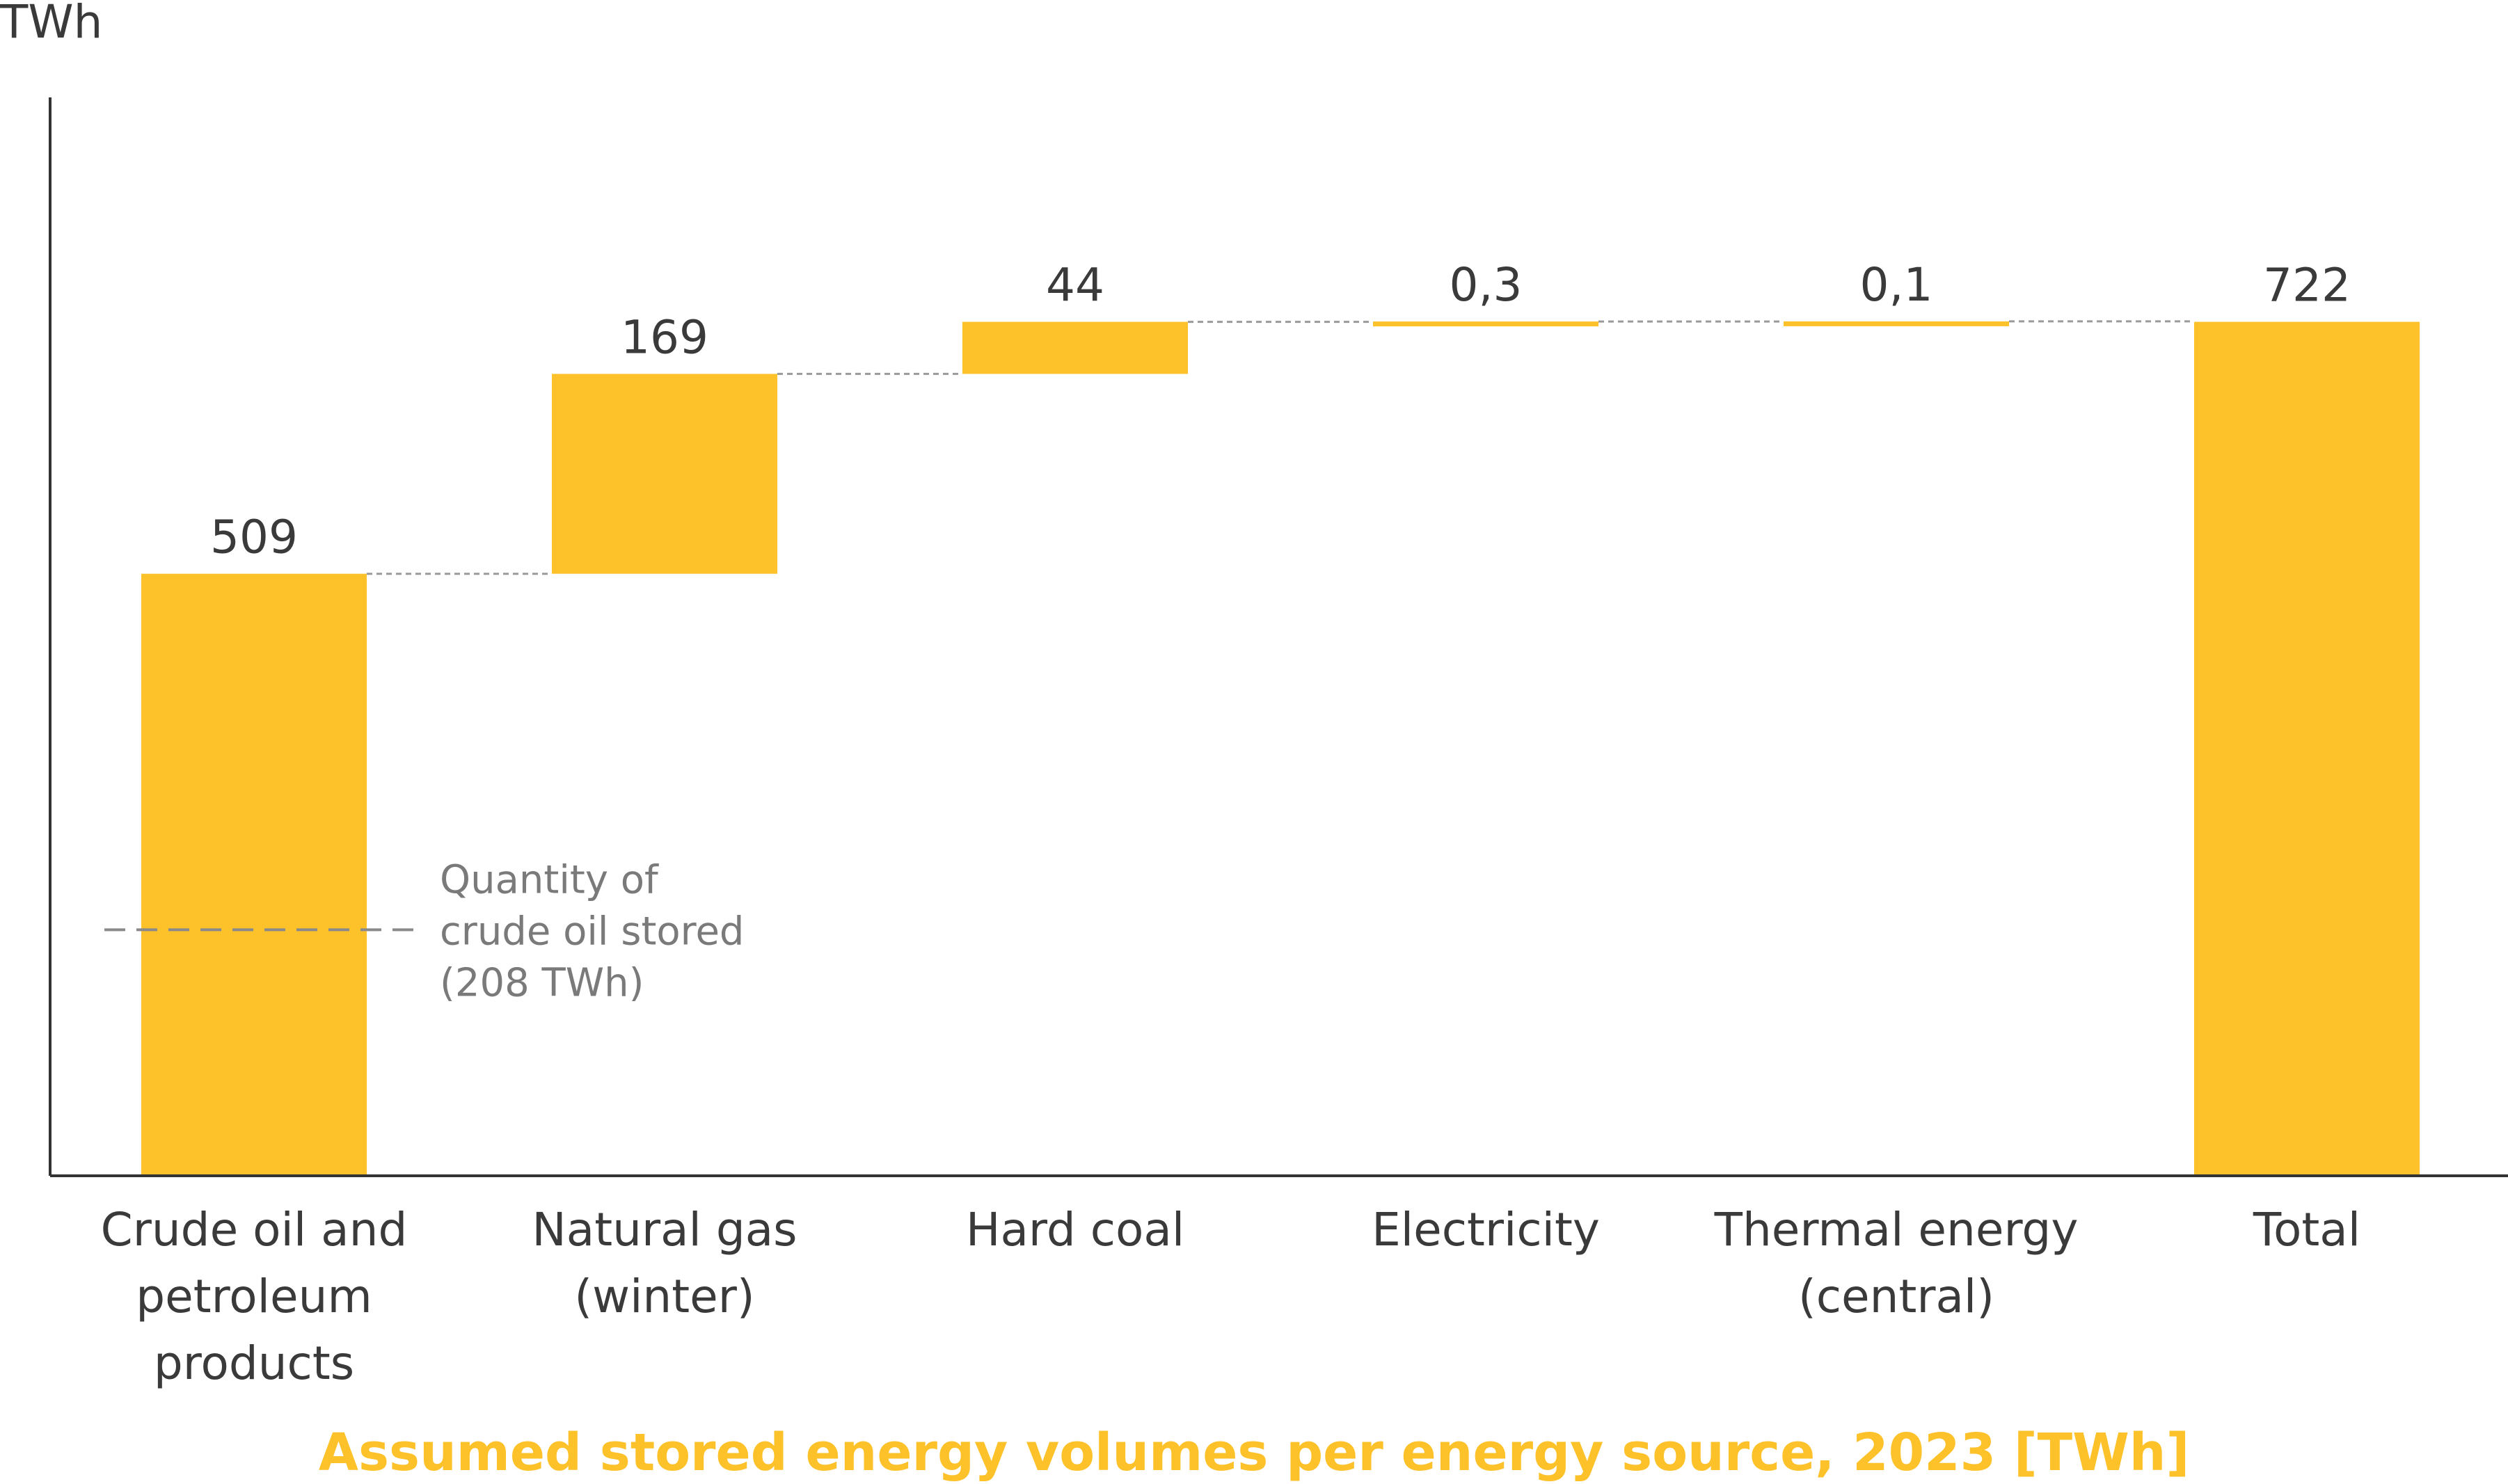  What do you see at coordinates (664, 1229) in the screenshot?
I see `x-tick-label-line: Natural gas` at bounding box center [664, 1229].